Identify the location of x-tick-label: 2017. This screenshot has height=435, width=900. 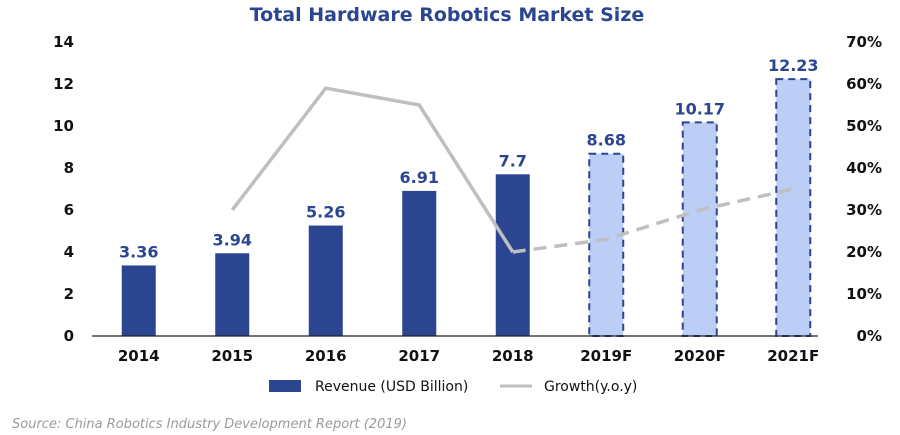
(419, 356).